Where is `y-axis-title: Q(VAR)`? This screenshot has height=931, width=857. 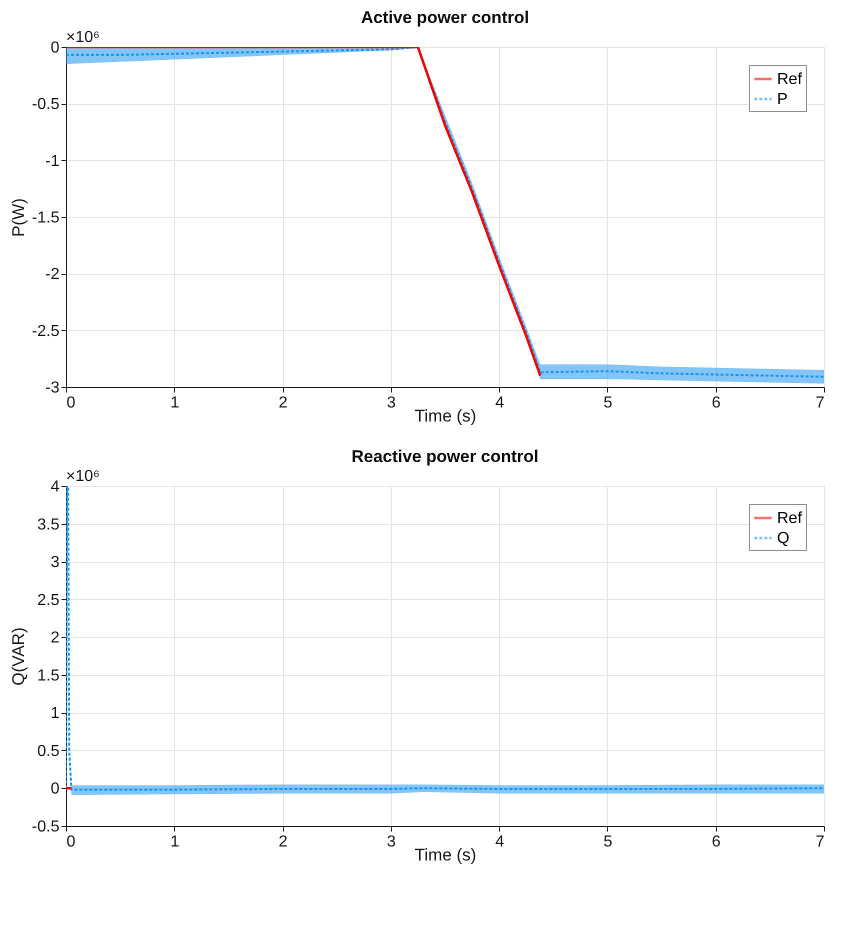
y-axis-title: Q(VAR) is located at coordinates (18, 656).